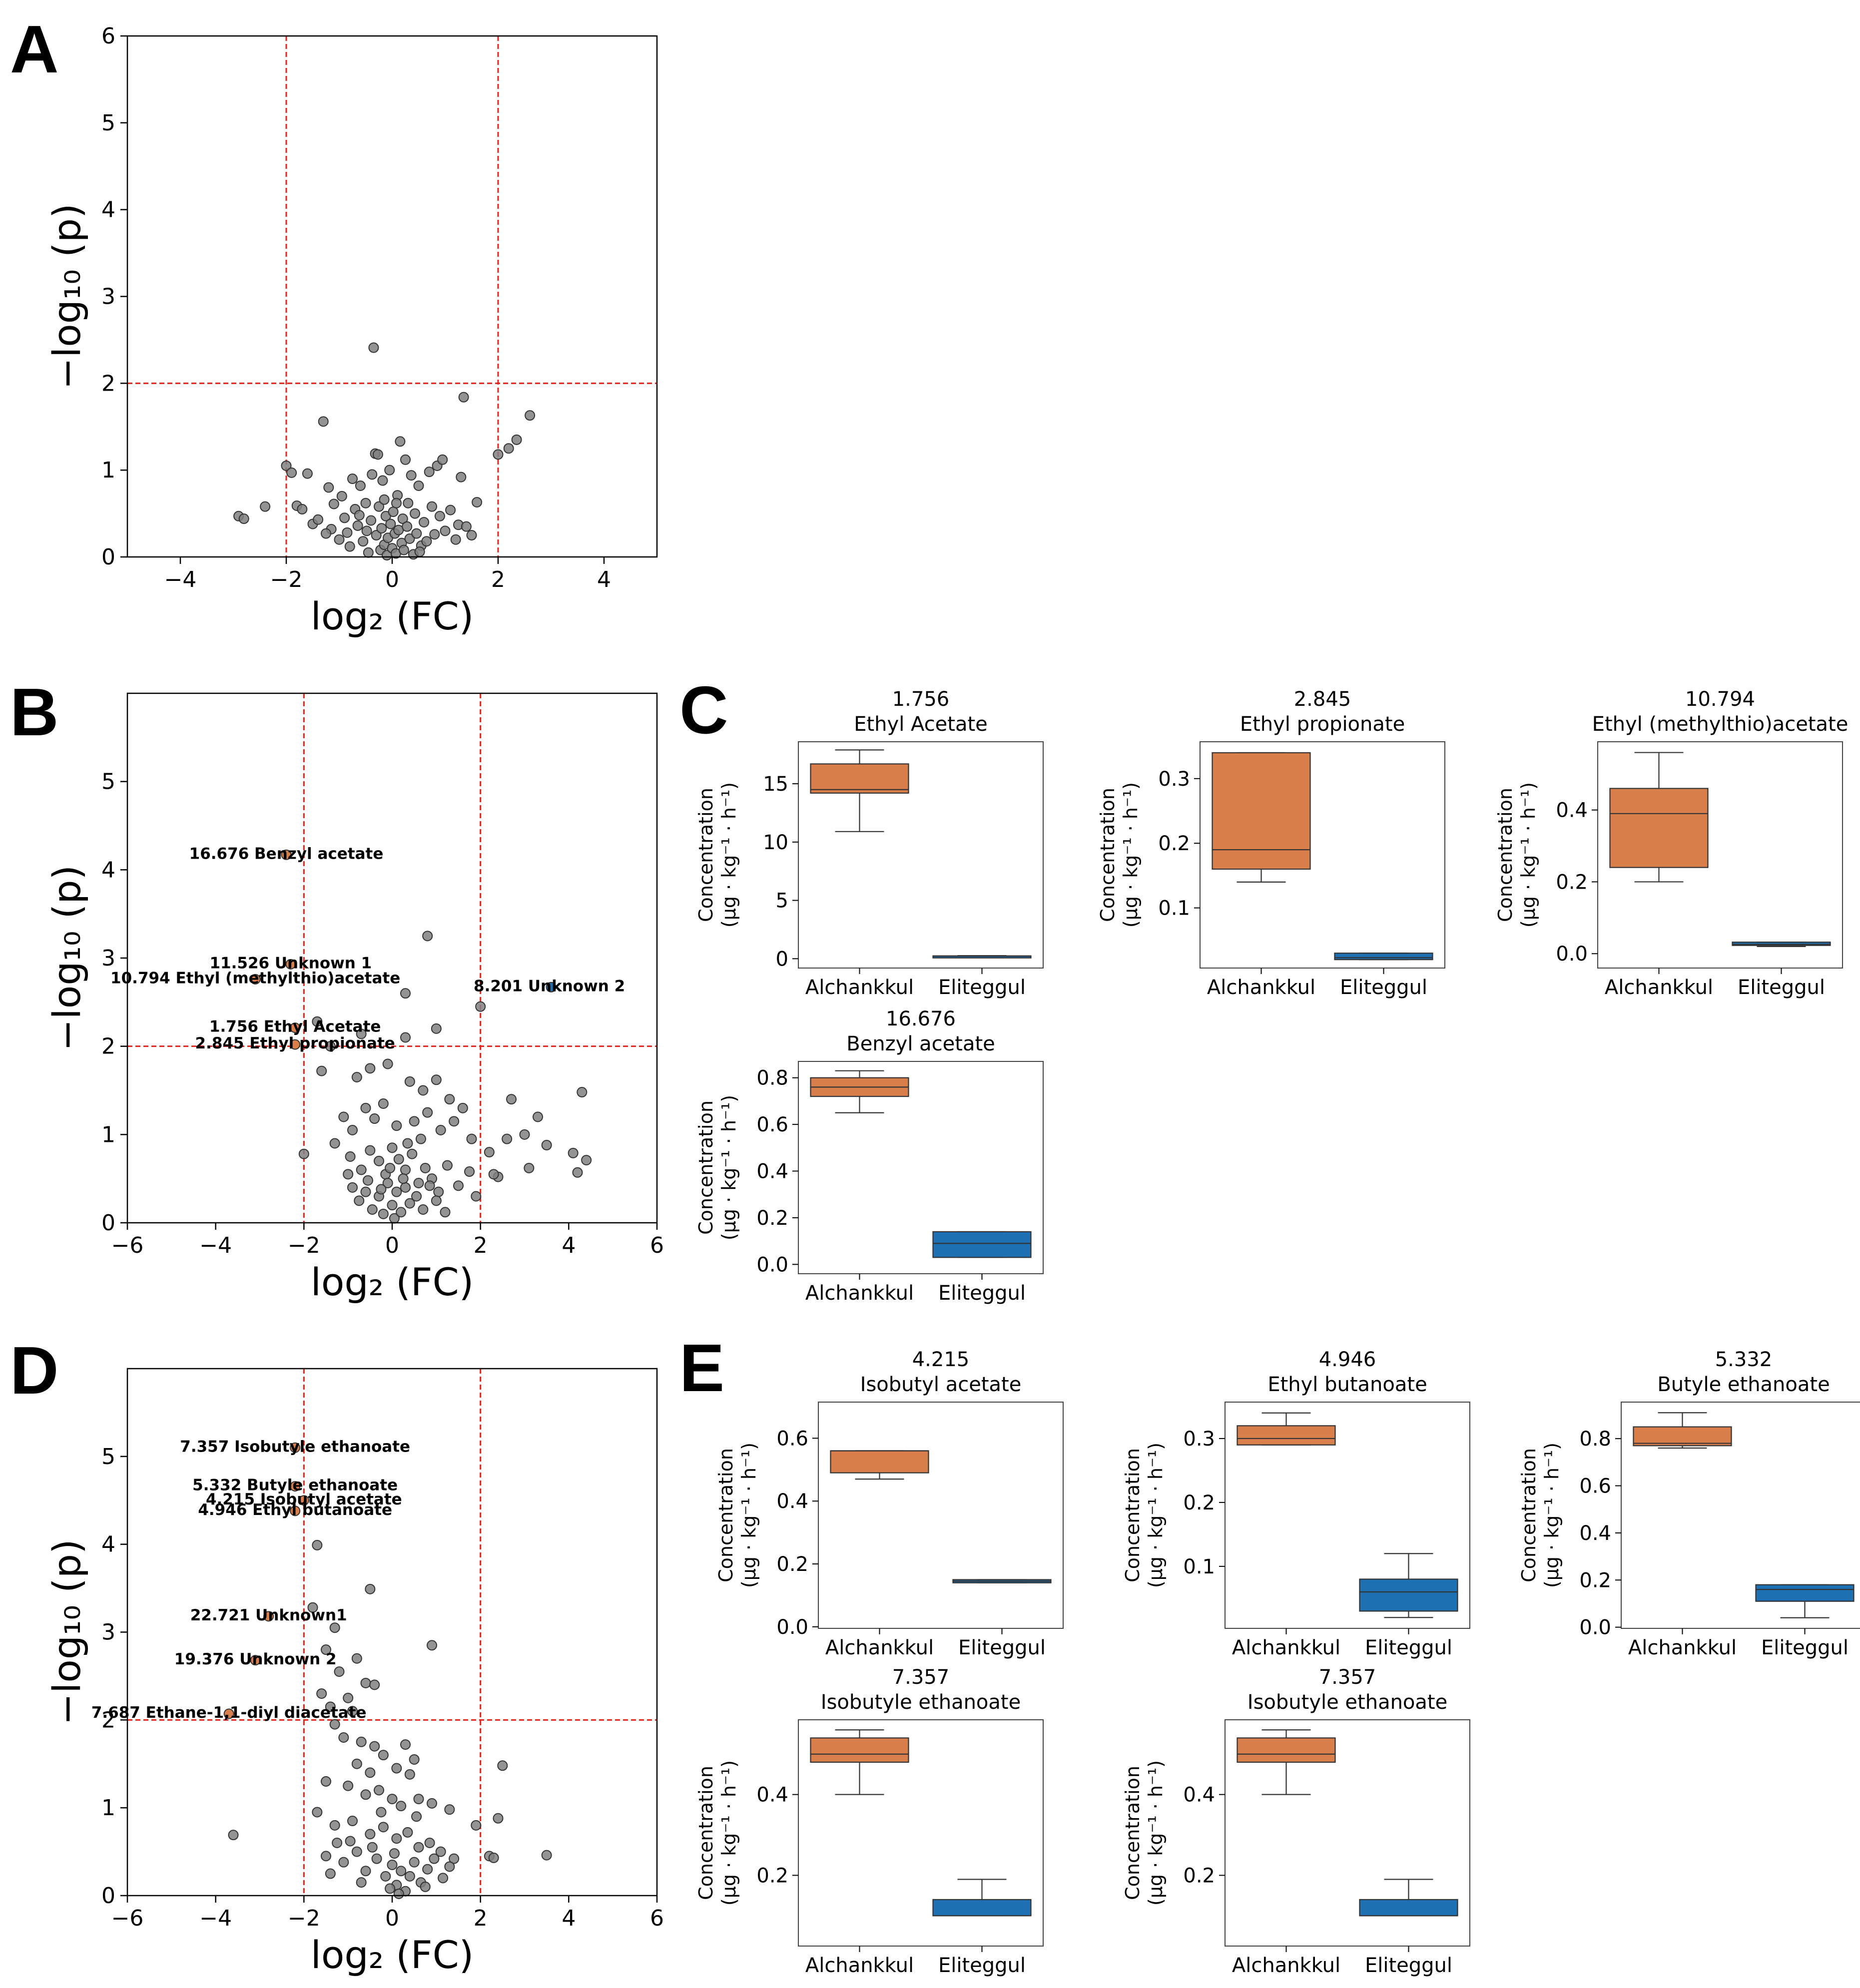 This screenshot has height=1988, width=1860. What do you see at coordinates (108, 958) in the screenshot?
I see `y-tick-label: 3` at bounding box center [108, 958].